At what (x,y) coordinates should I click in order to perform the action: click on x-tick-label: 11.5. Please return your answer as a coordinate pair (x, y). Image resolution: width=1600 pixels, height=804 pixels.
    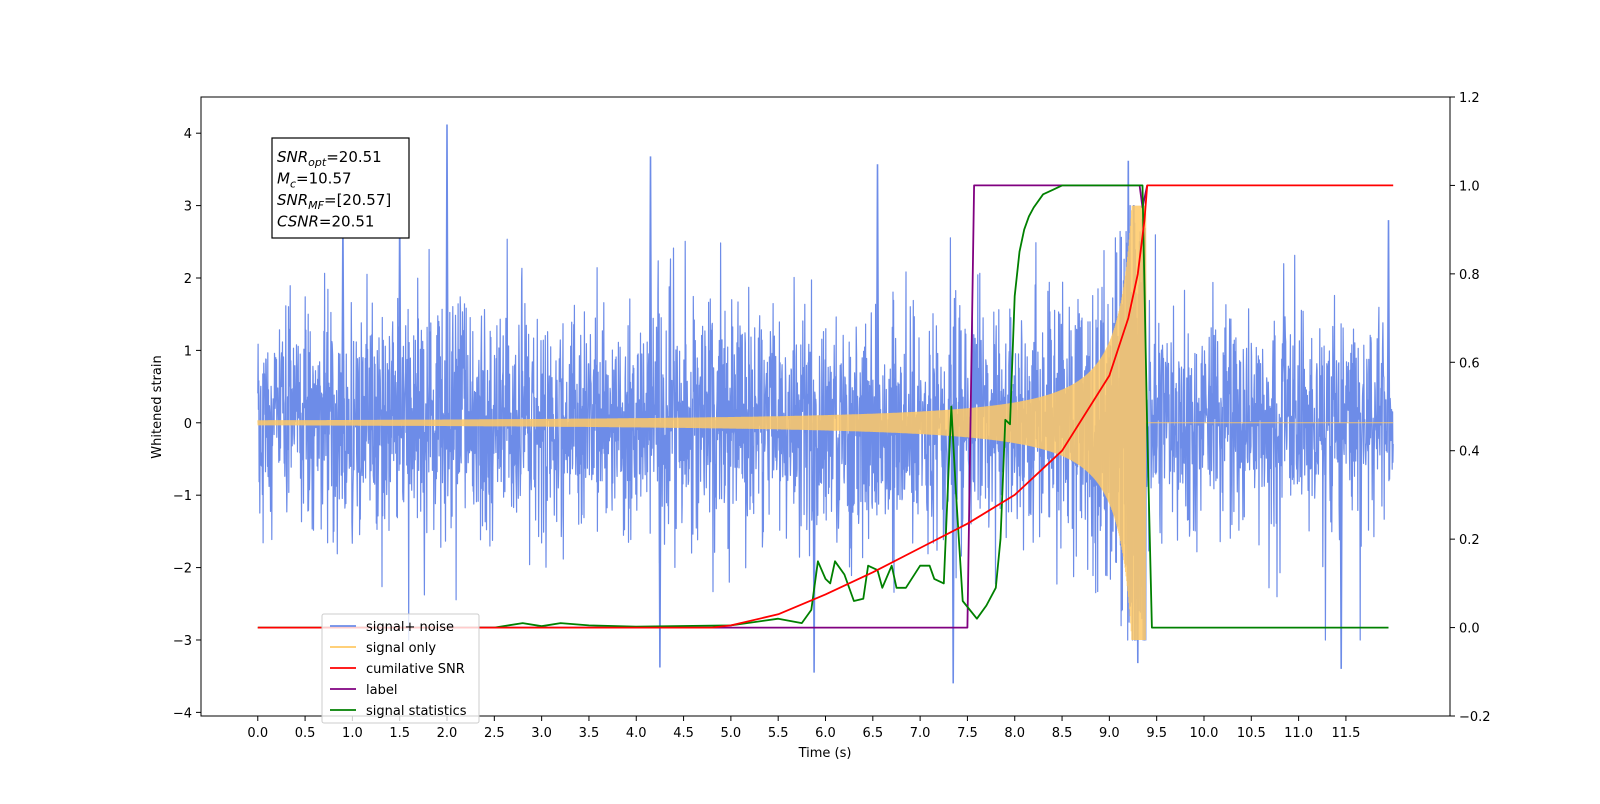
    Looking at the image, I should click on (1345, 733).